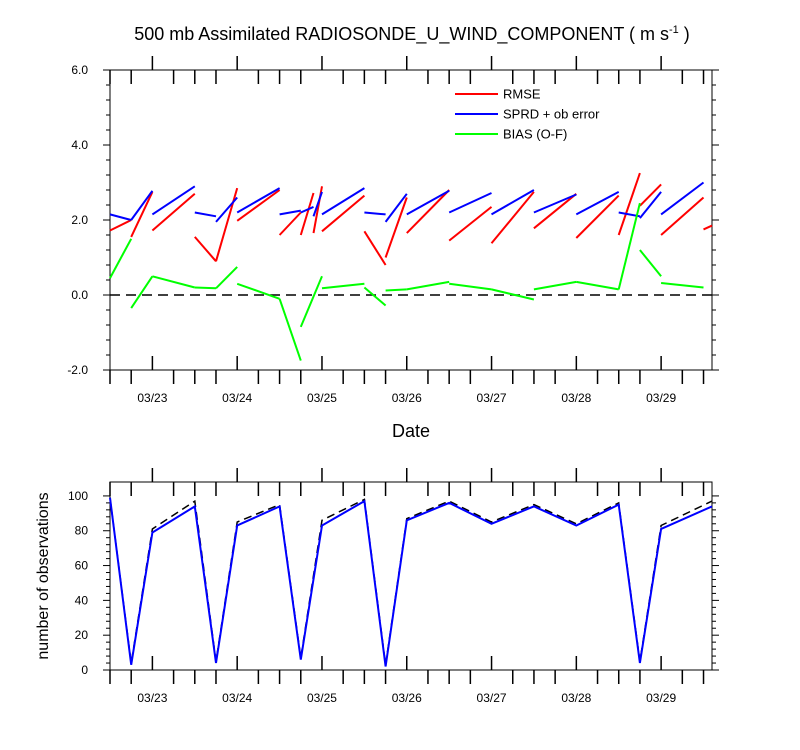 The height and width of the screenshot is (750, 800). What do you see at coordinates (411, 431) in the screenshot?
I see `top-xaxis-label: Date` at bounding box center [411, 431].